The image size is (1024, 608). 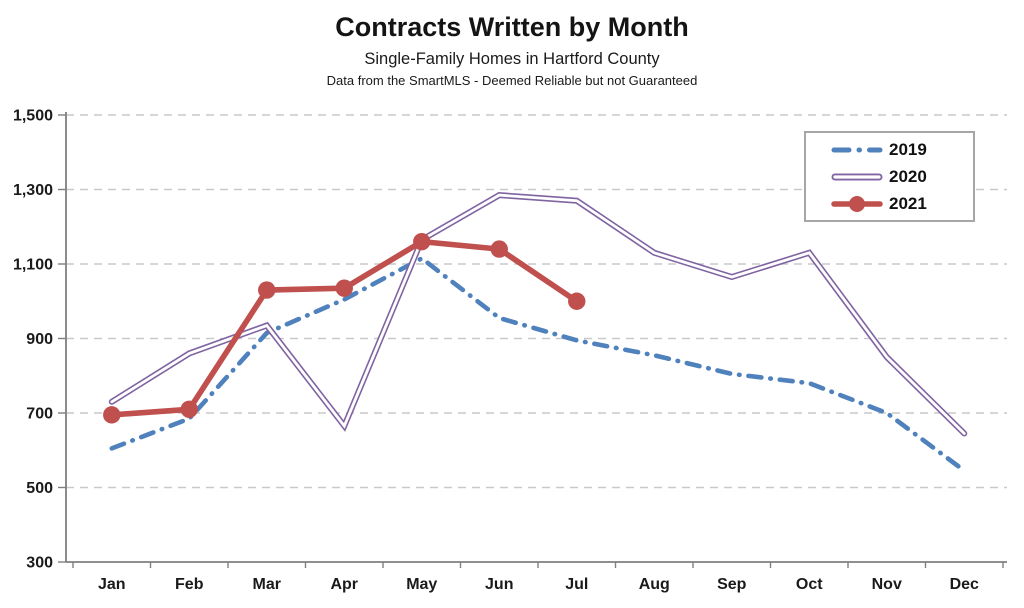 I want to click on dash-dot-line-icon, so click(x=857, y=149).